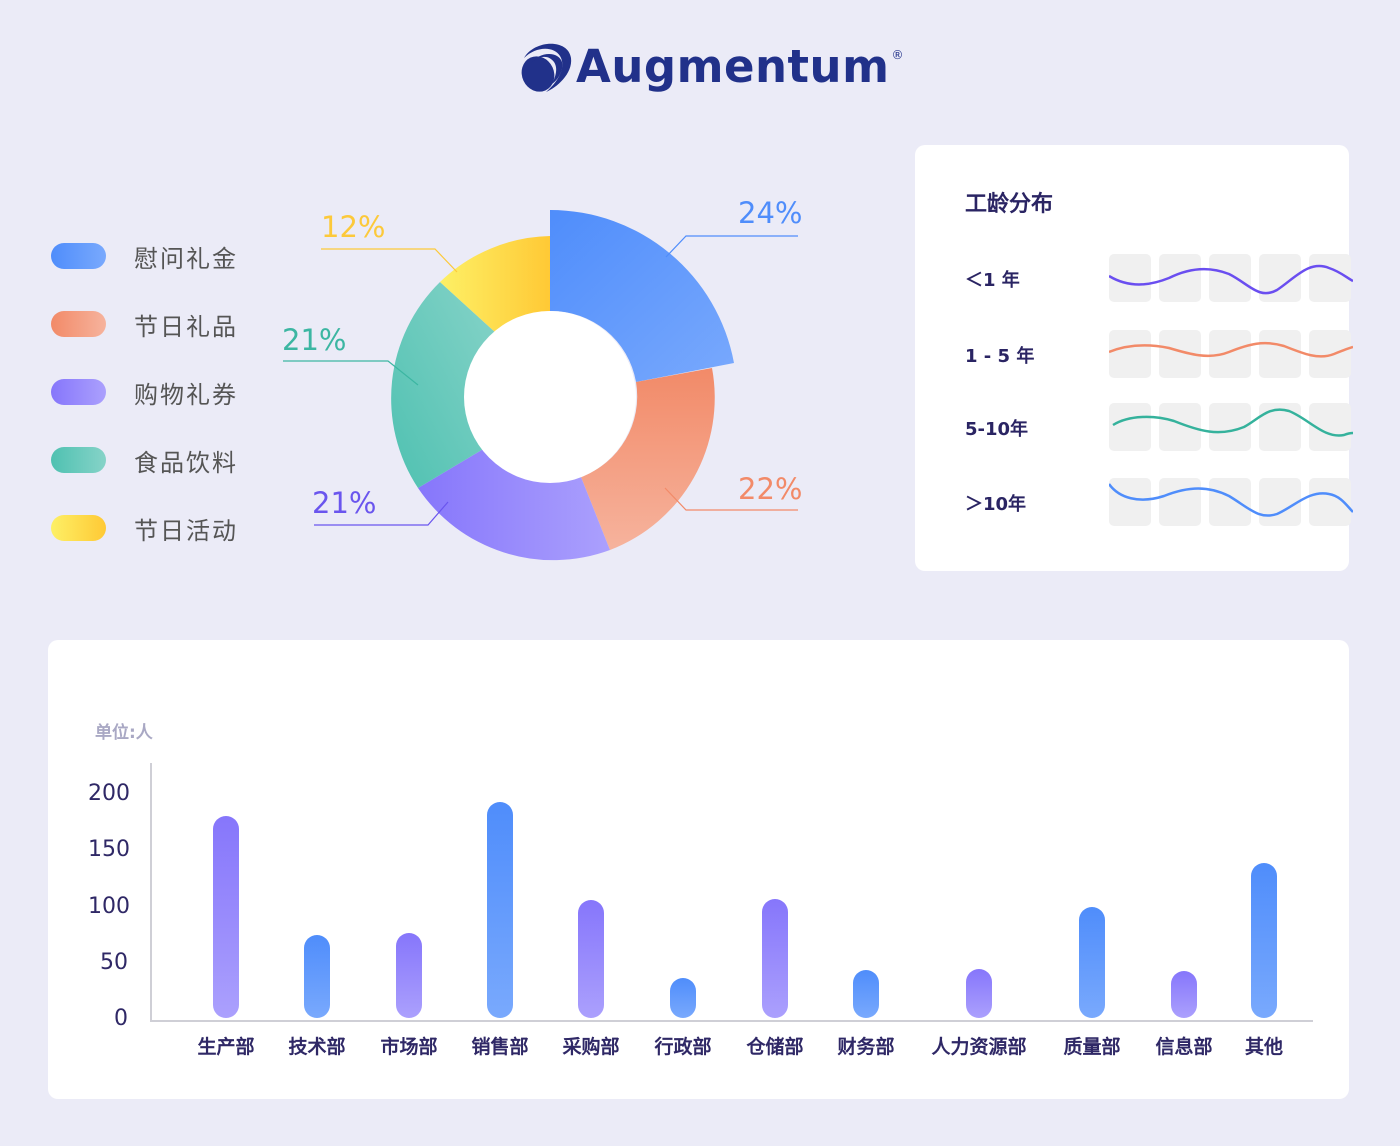 Image resolution: width=1400 pixels, height=1146 pixels. I want to click on tenure-row: ＜1 年, so click(1159, 278).